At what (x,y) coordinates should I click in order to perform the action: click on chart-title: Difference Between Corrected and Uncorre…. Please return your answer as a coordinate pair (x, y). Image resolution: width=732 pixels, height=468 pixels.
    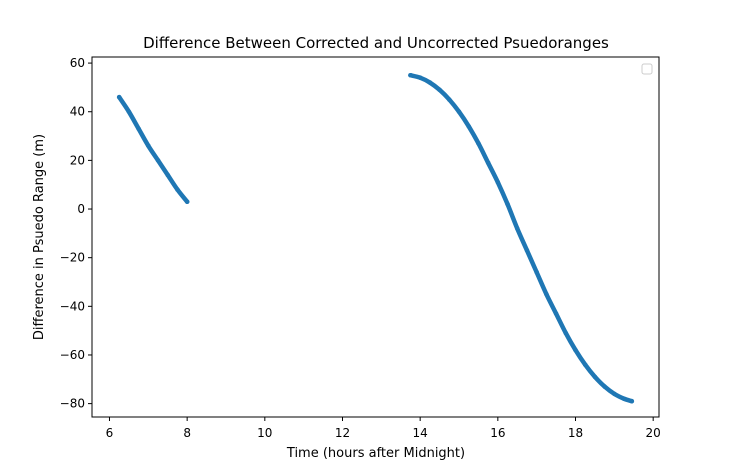
    Looking at the image, I should click on (376, 43).